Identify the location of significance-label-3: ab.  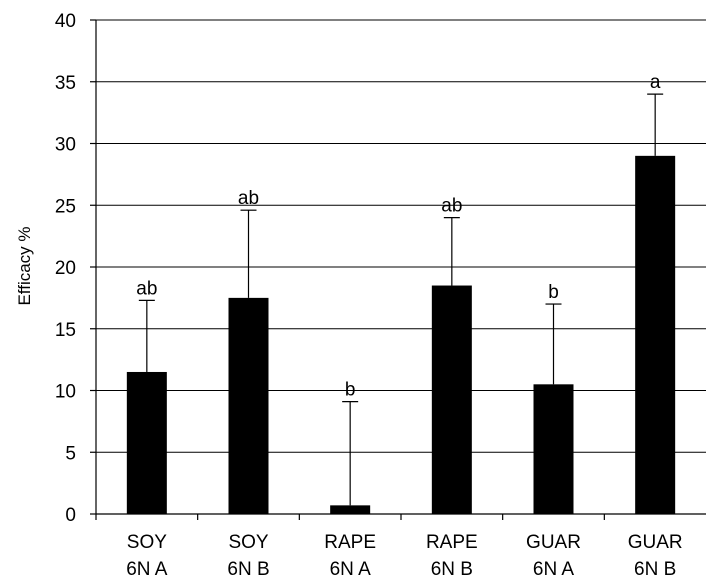
(451, 206).